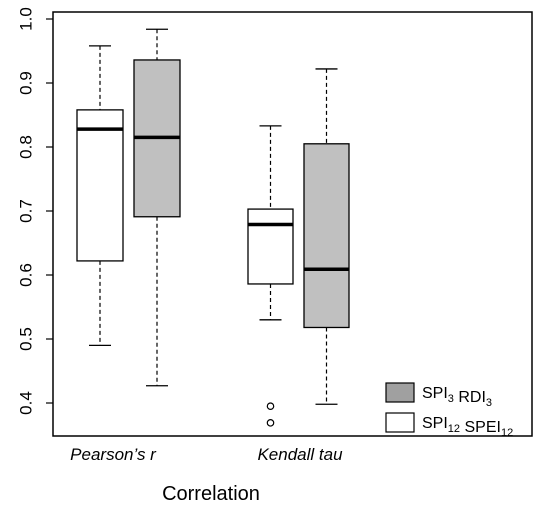  I want to click on y-tick-label: 0.5, so click(25, 339).